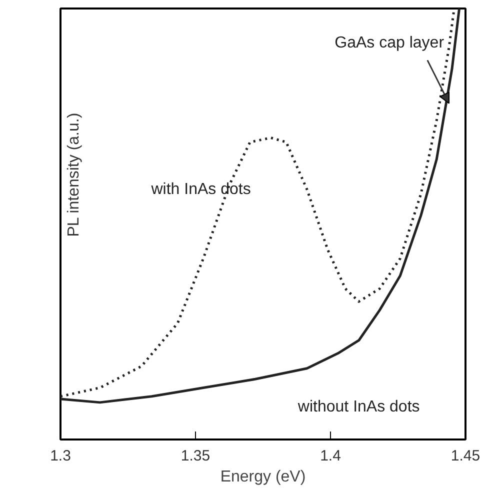 Image resolution: width=501 pixels, height=493 pixels. What do you see at coordinates (263, 477) in the screenshot?
I see `x-axis-title: Energy (eV)` at bounding box center [263, 477].